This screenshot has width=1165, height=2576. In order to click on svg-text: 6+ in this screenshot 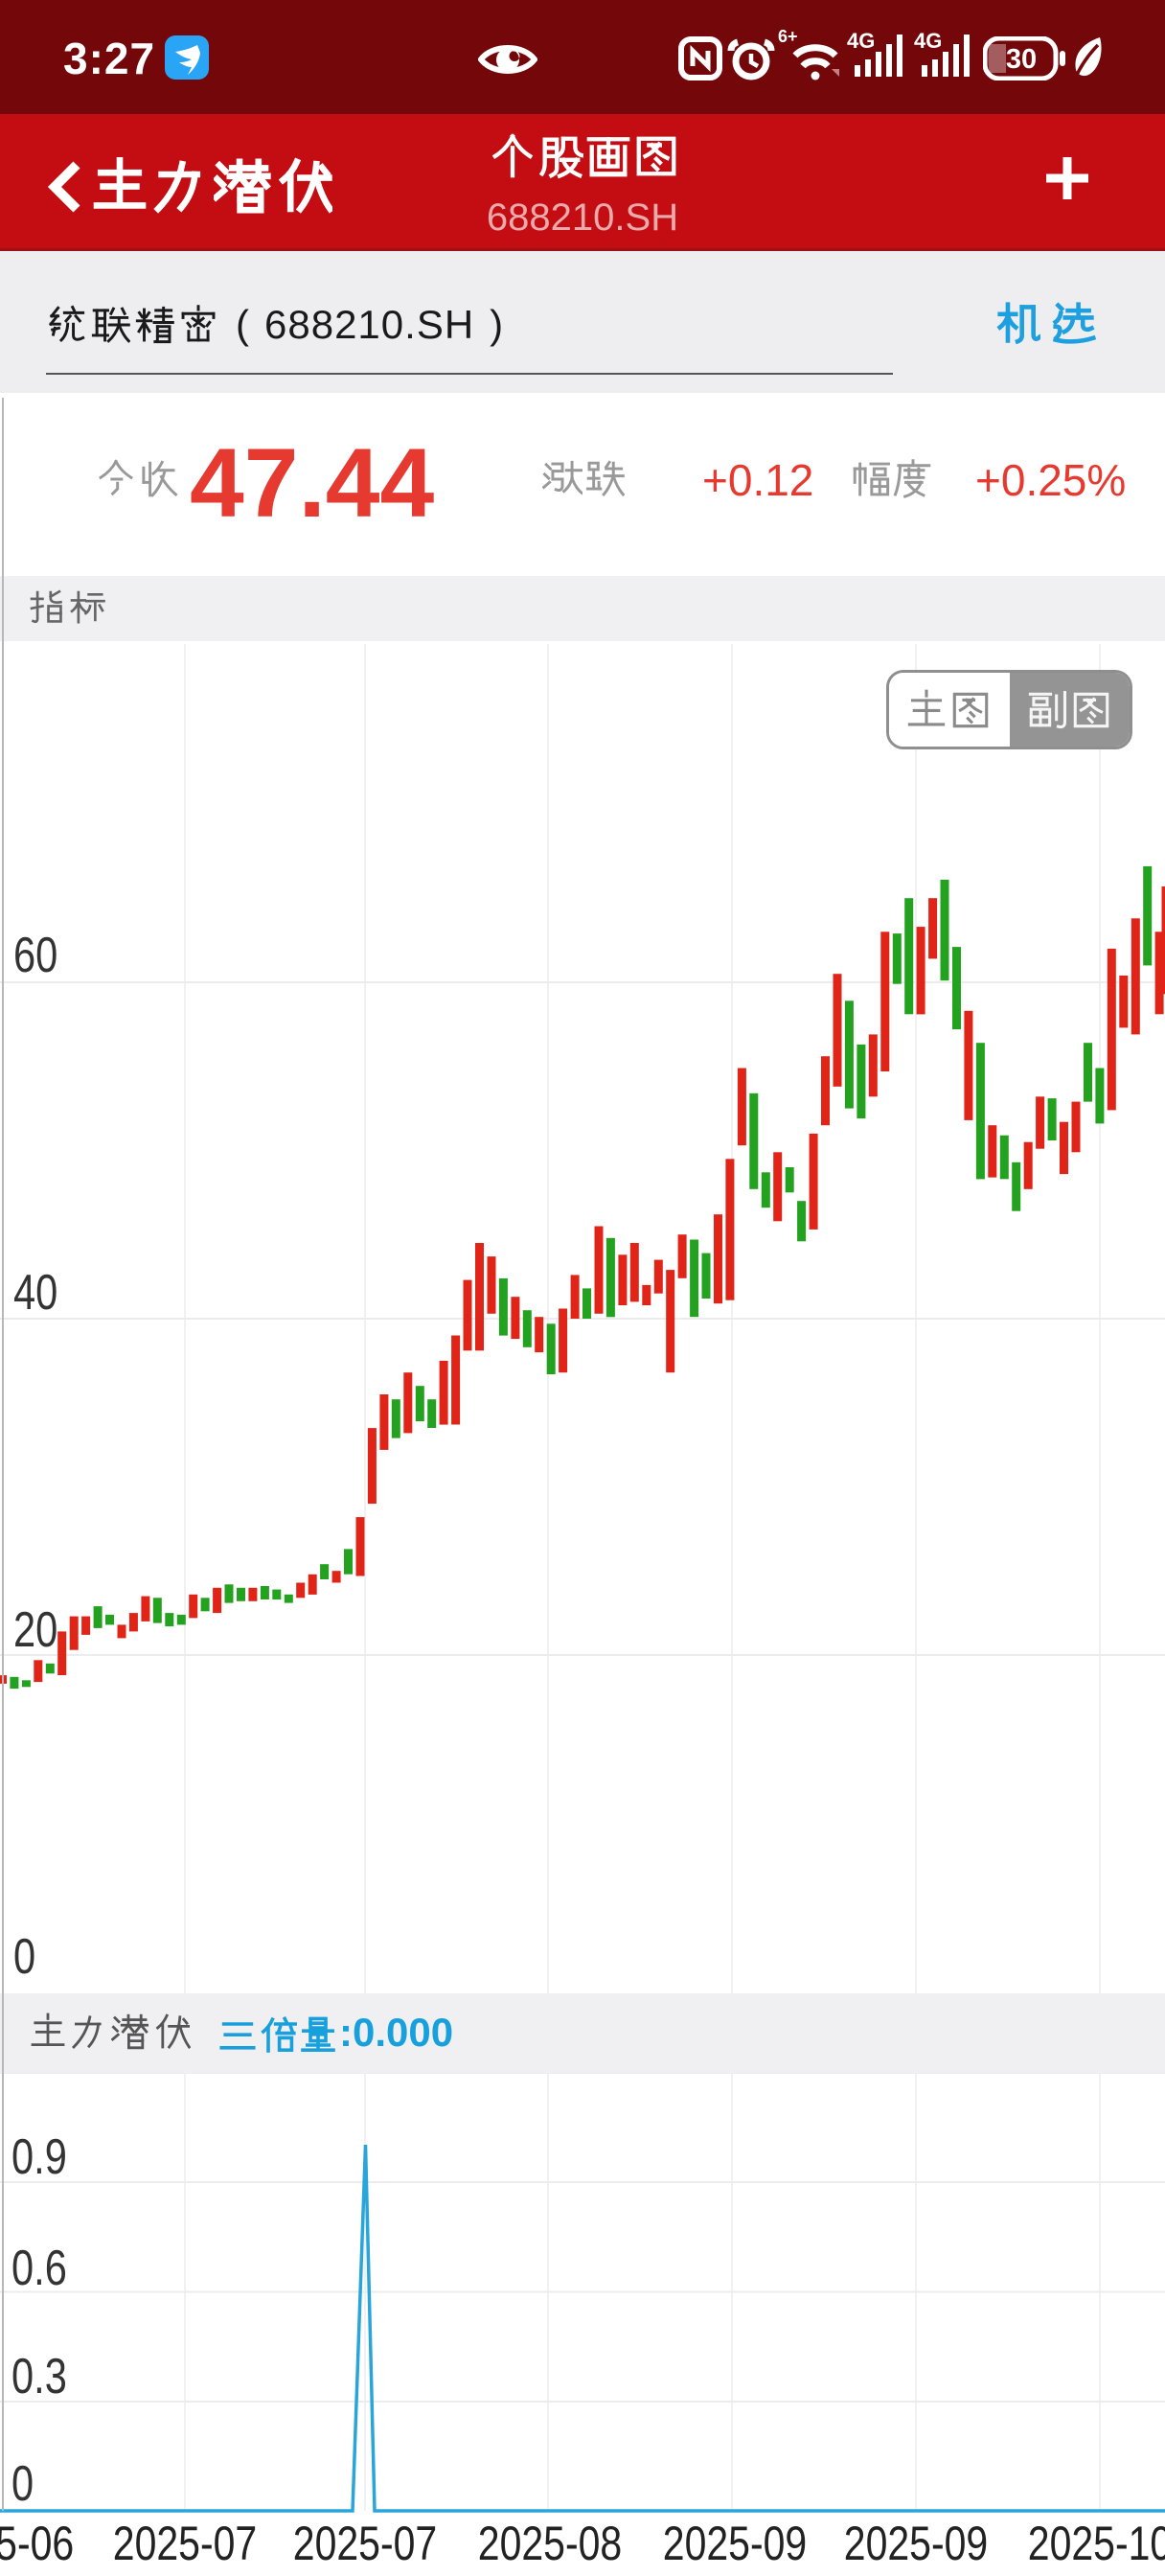, I will do `click(788, 36)`.